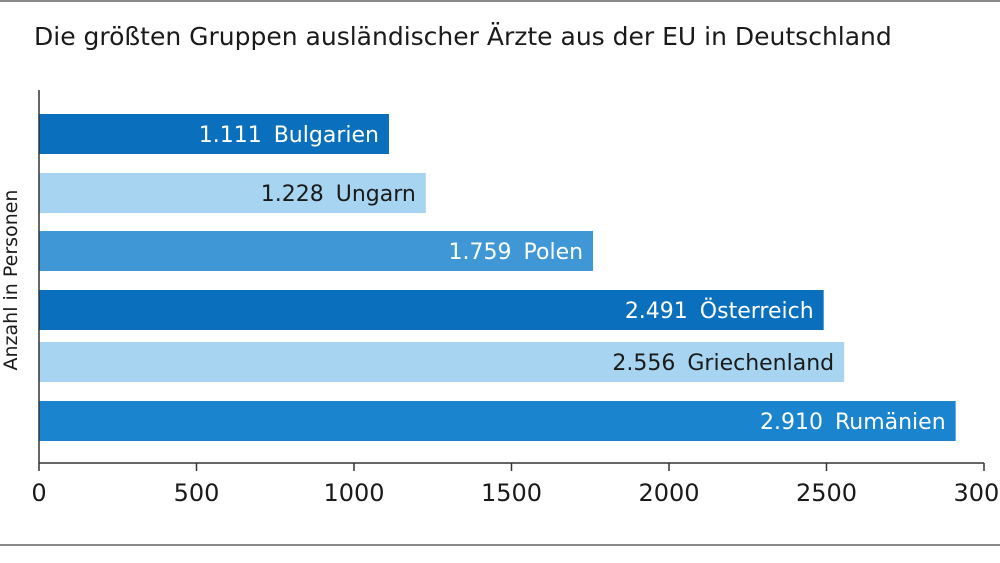 This screenshot has width=1000, height=563. What do you see at coordinates (376, 194) in the screenshot?
I see `bar-category-label-1: Ungarn` at bounding box center [376, 194].